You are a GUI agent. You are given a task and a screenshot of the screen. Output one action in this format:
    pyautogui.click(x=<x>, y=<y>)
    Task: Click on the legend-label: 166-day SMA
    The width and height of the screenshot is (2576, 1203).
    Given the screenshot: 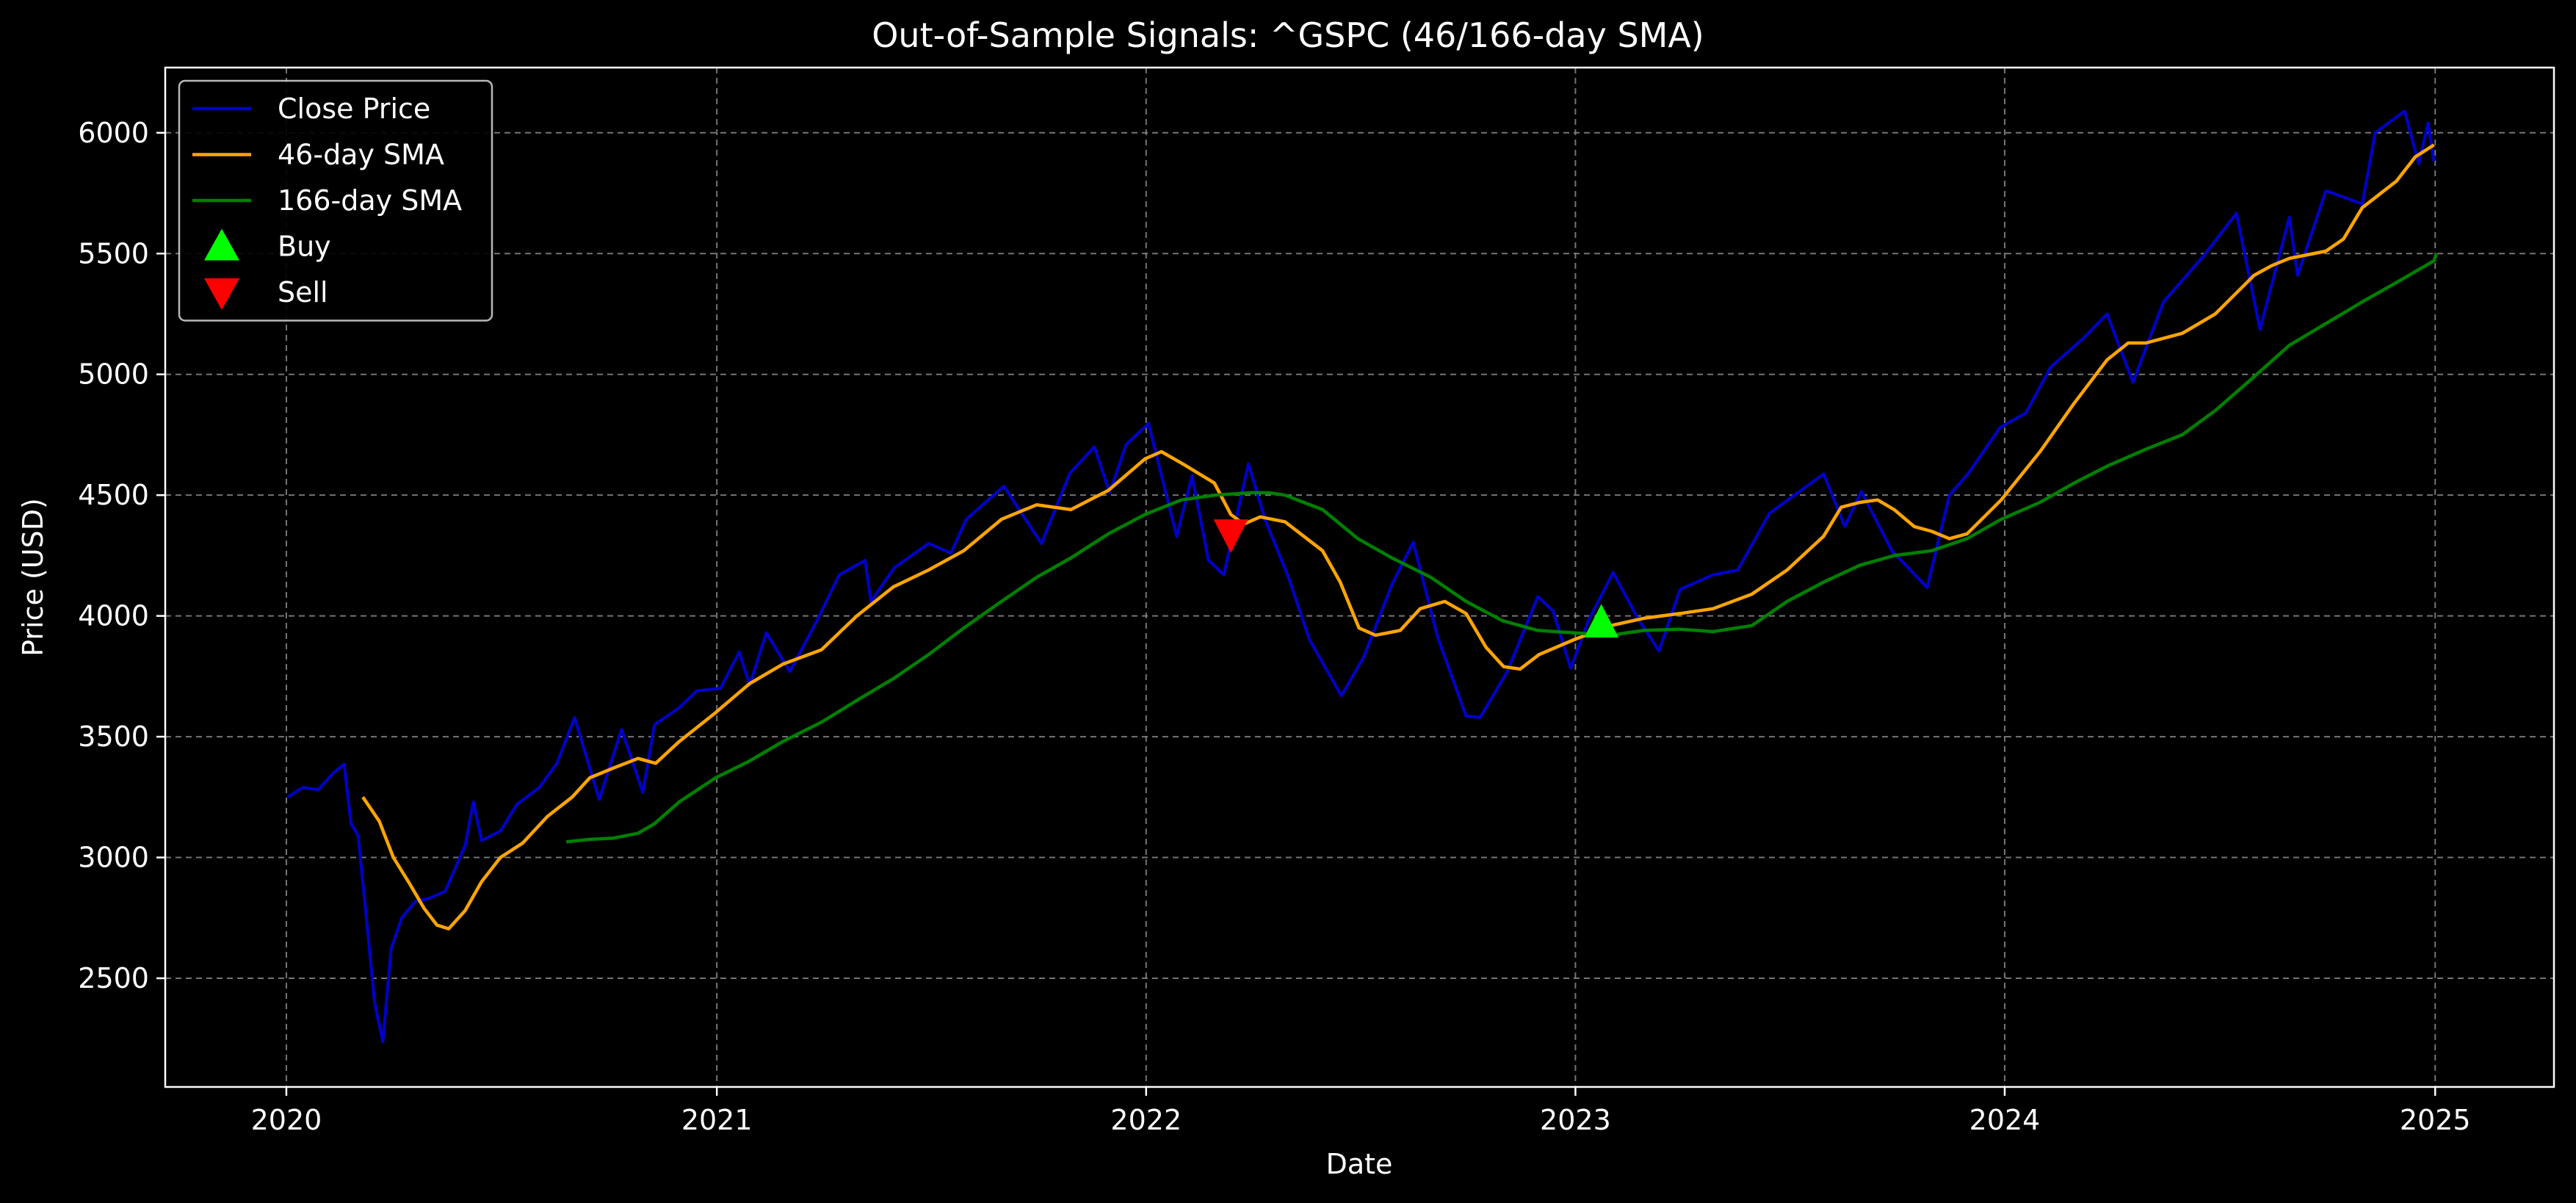 What is the action you would take?
    pyautogui.click(x=370, y=201)
    